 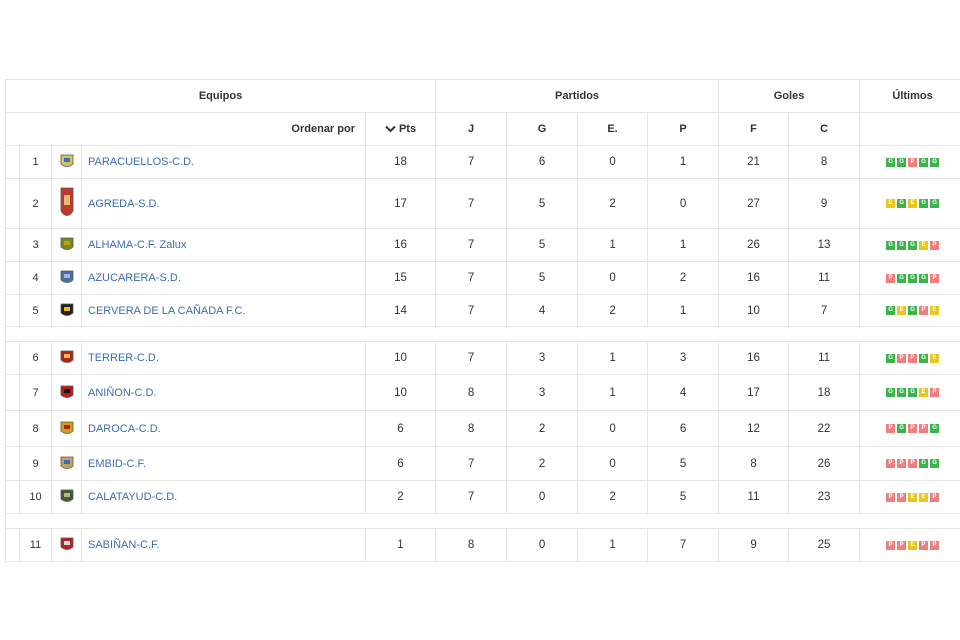 I want to click on goals-against: 23, so click(x=824, y=497).